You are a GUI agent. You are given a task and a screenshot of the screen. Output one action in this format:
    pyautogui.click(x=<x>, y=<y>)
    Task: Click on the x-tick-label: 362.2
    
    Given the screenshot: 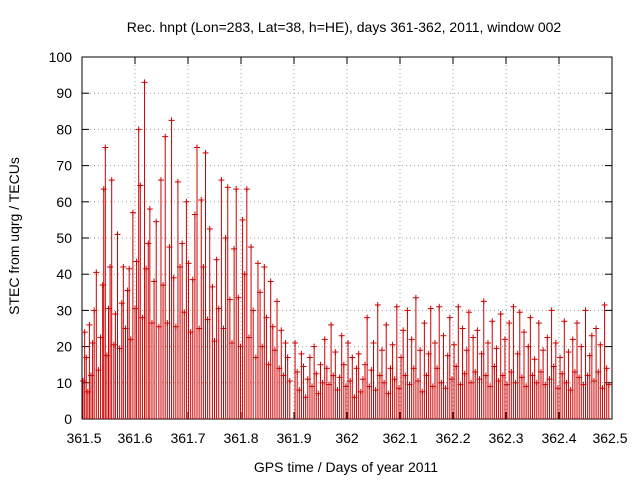 What is the action you would take?
    pyautogui.click(x=452, y=438)
    